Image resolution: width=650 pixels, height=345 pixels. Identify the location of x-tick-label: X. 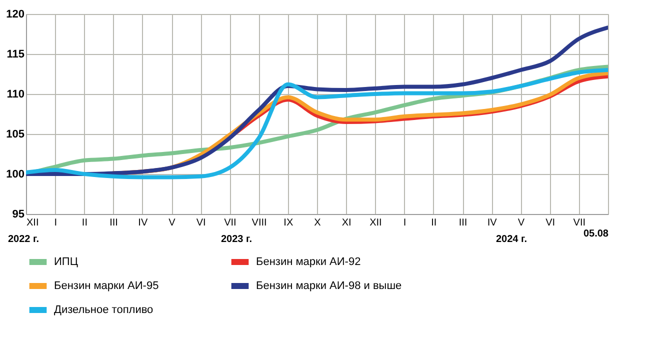
(318, 223).